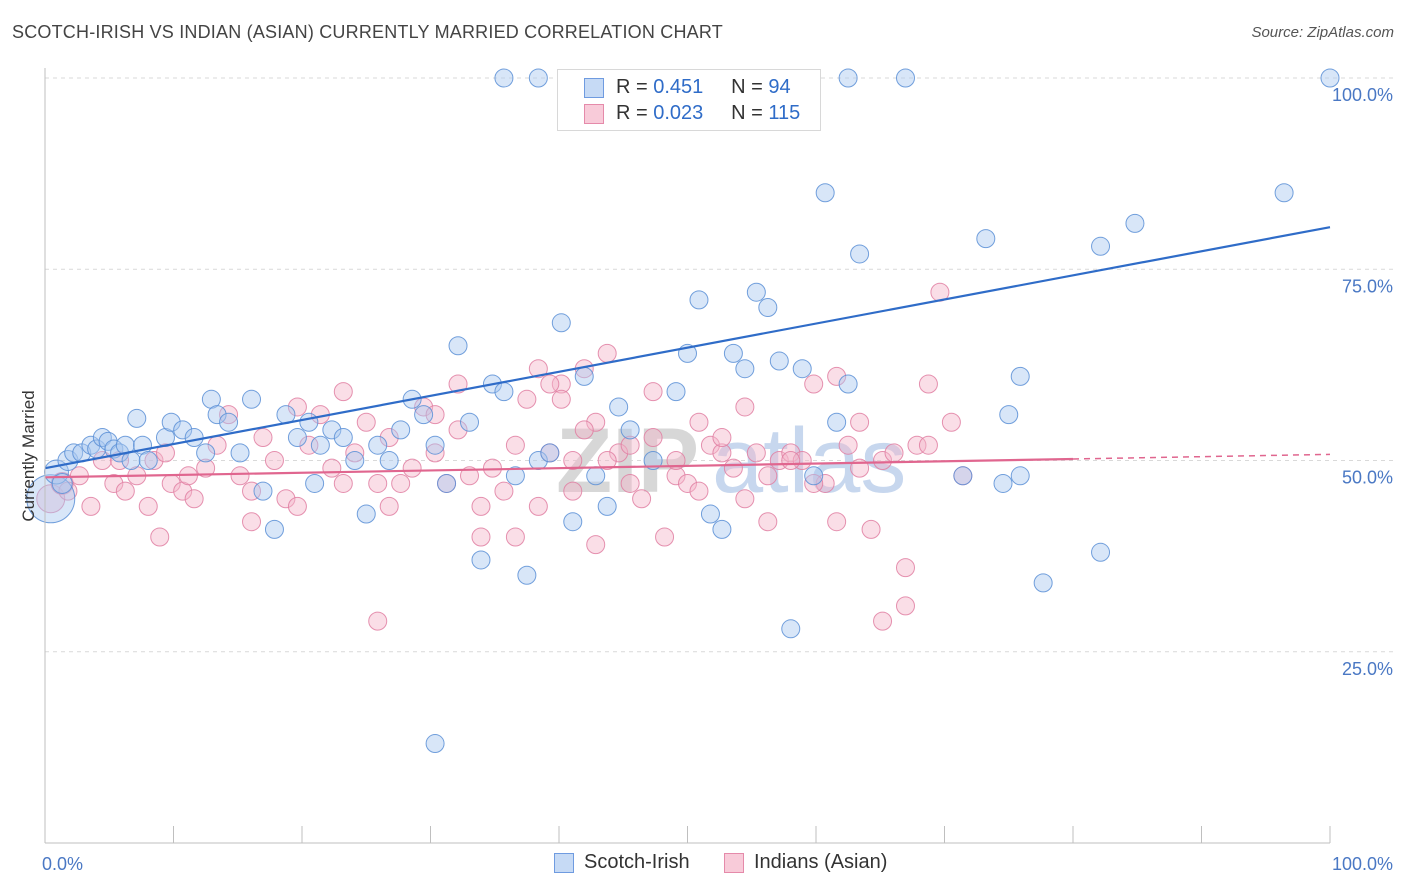  What do you see at coordinates (28, 455) in the screenshot?
I see `y-axis-label: Currently Married` at bounding box center [28, 455].